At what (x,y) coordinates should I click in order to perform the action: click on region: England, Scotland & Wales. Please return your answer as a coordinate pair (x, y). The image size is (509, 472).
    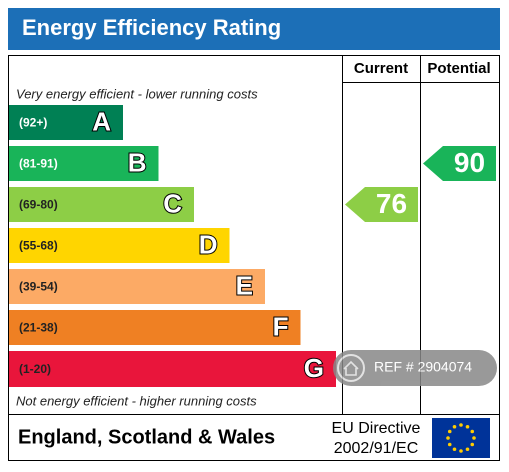
    Looking at the image, I should click on (146, 437).